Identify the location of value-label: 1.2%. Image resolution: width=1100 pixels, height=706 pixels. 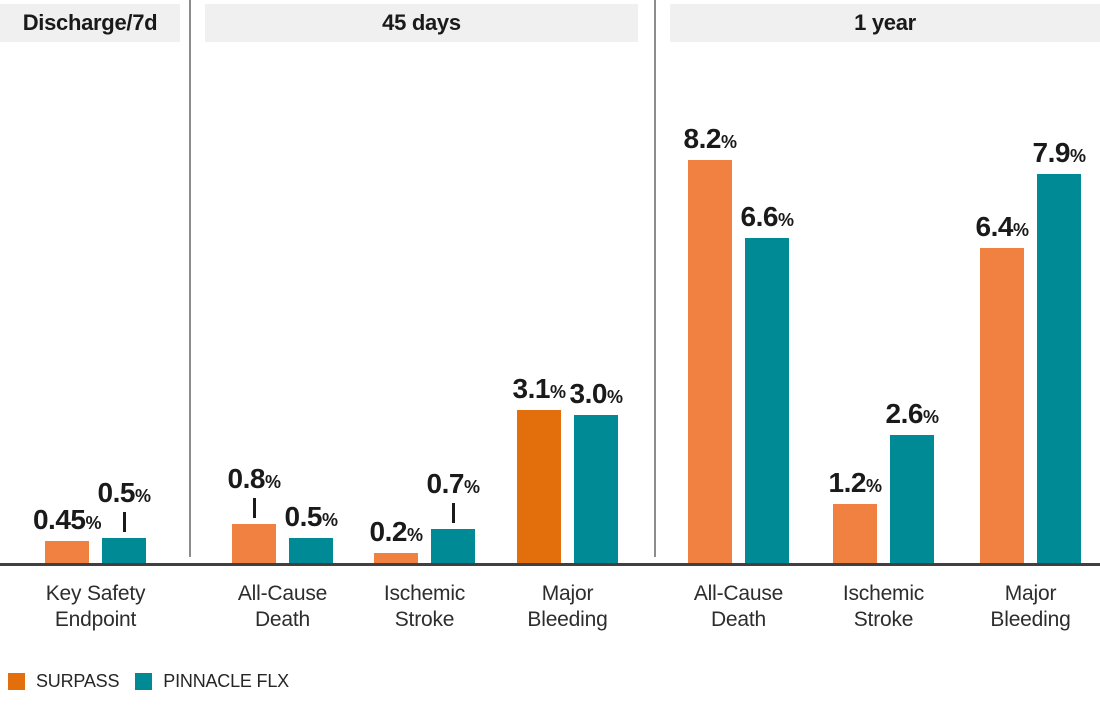
(855, 482).